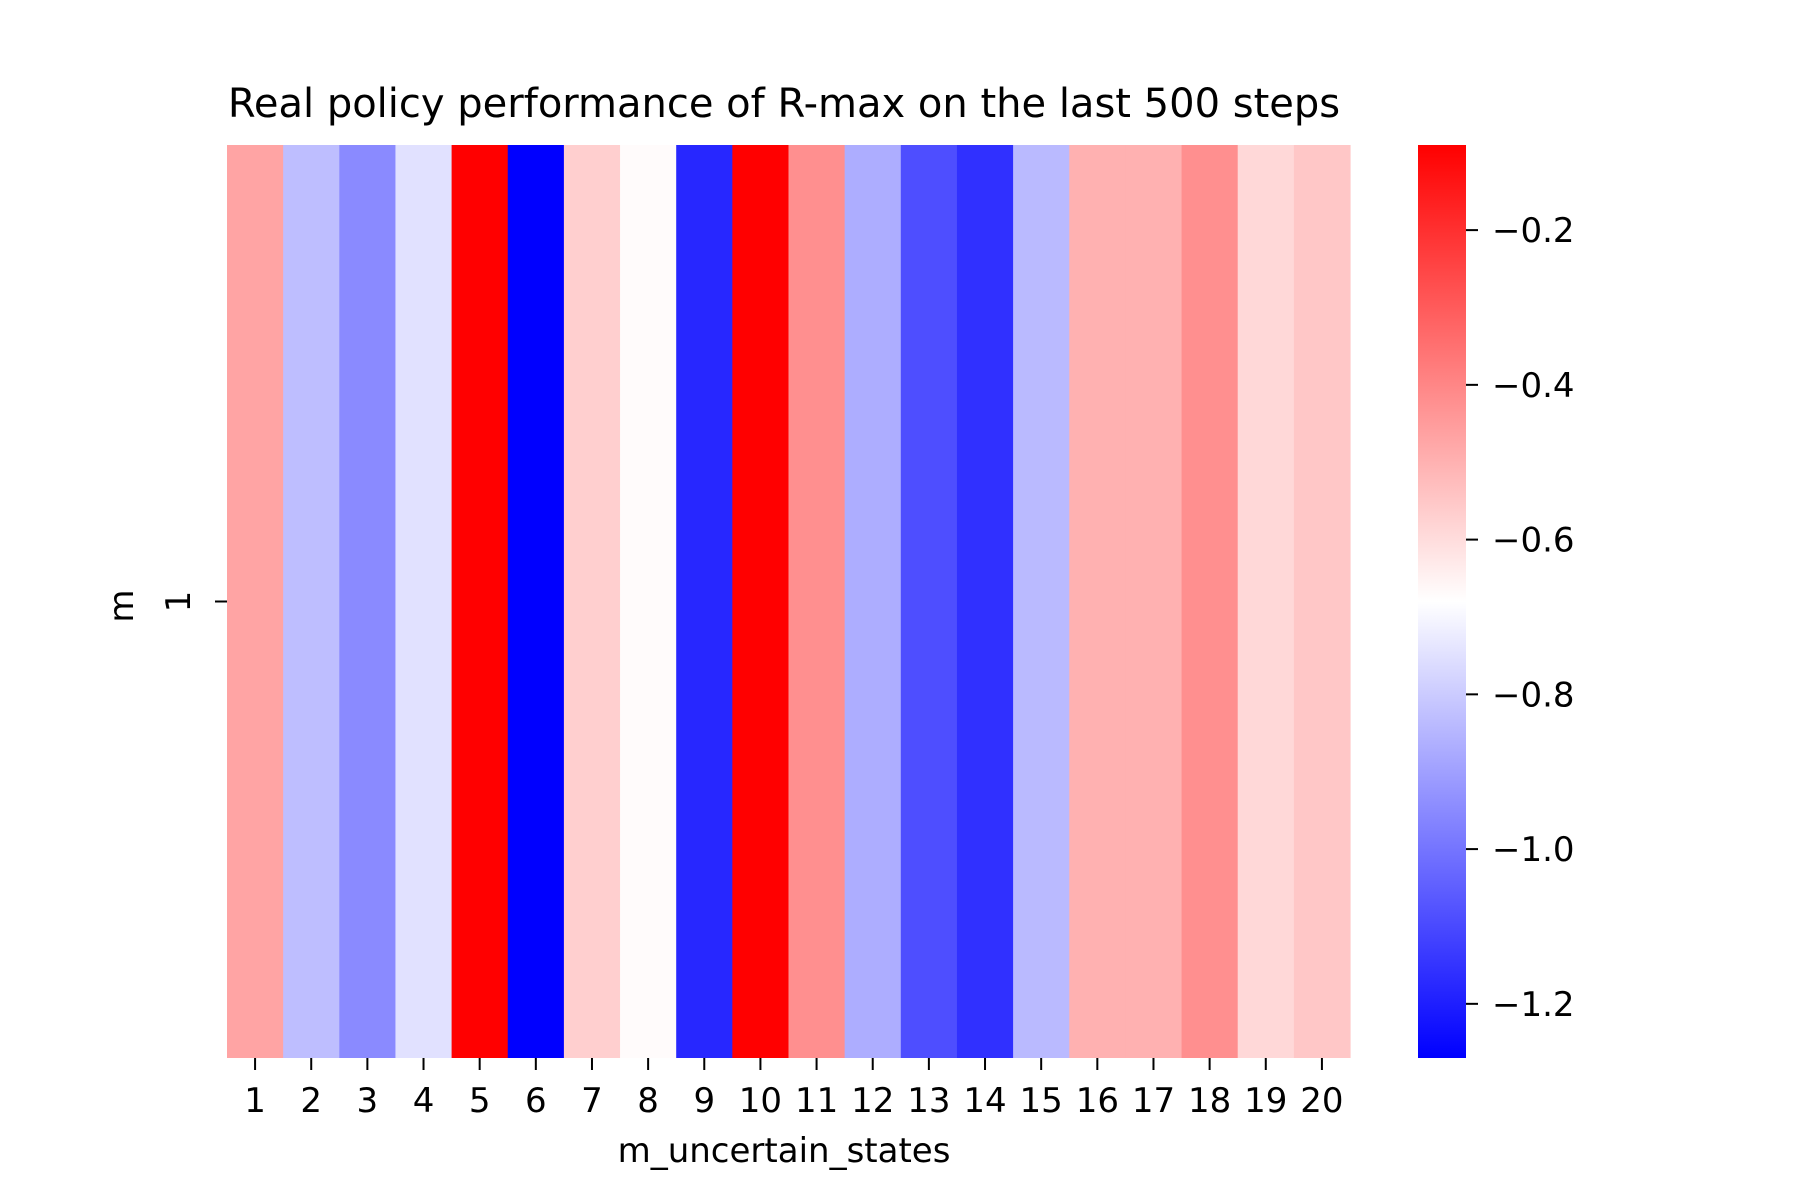  I want to click on x-tick-label: 18, so click(1209, 1101).